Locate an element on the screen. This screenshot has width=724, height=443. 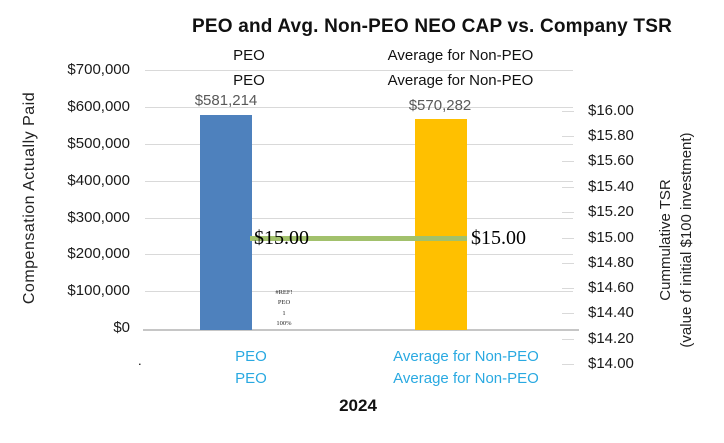
right-axis-tick: $15.20 is located at coordinates (611, 211).